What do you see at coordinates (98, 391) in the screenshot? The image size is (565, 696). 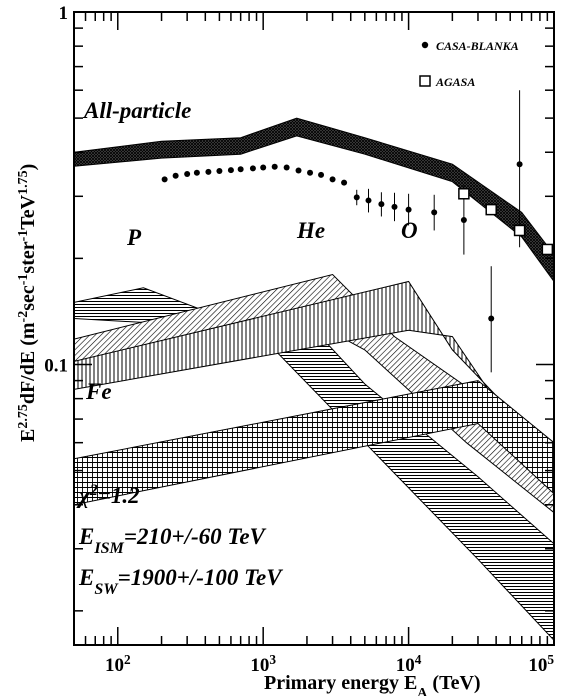 I see `band-label-fe: Fe` at bounding box center [98, 391].